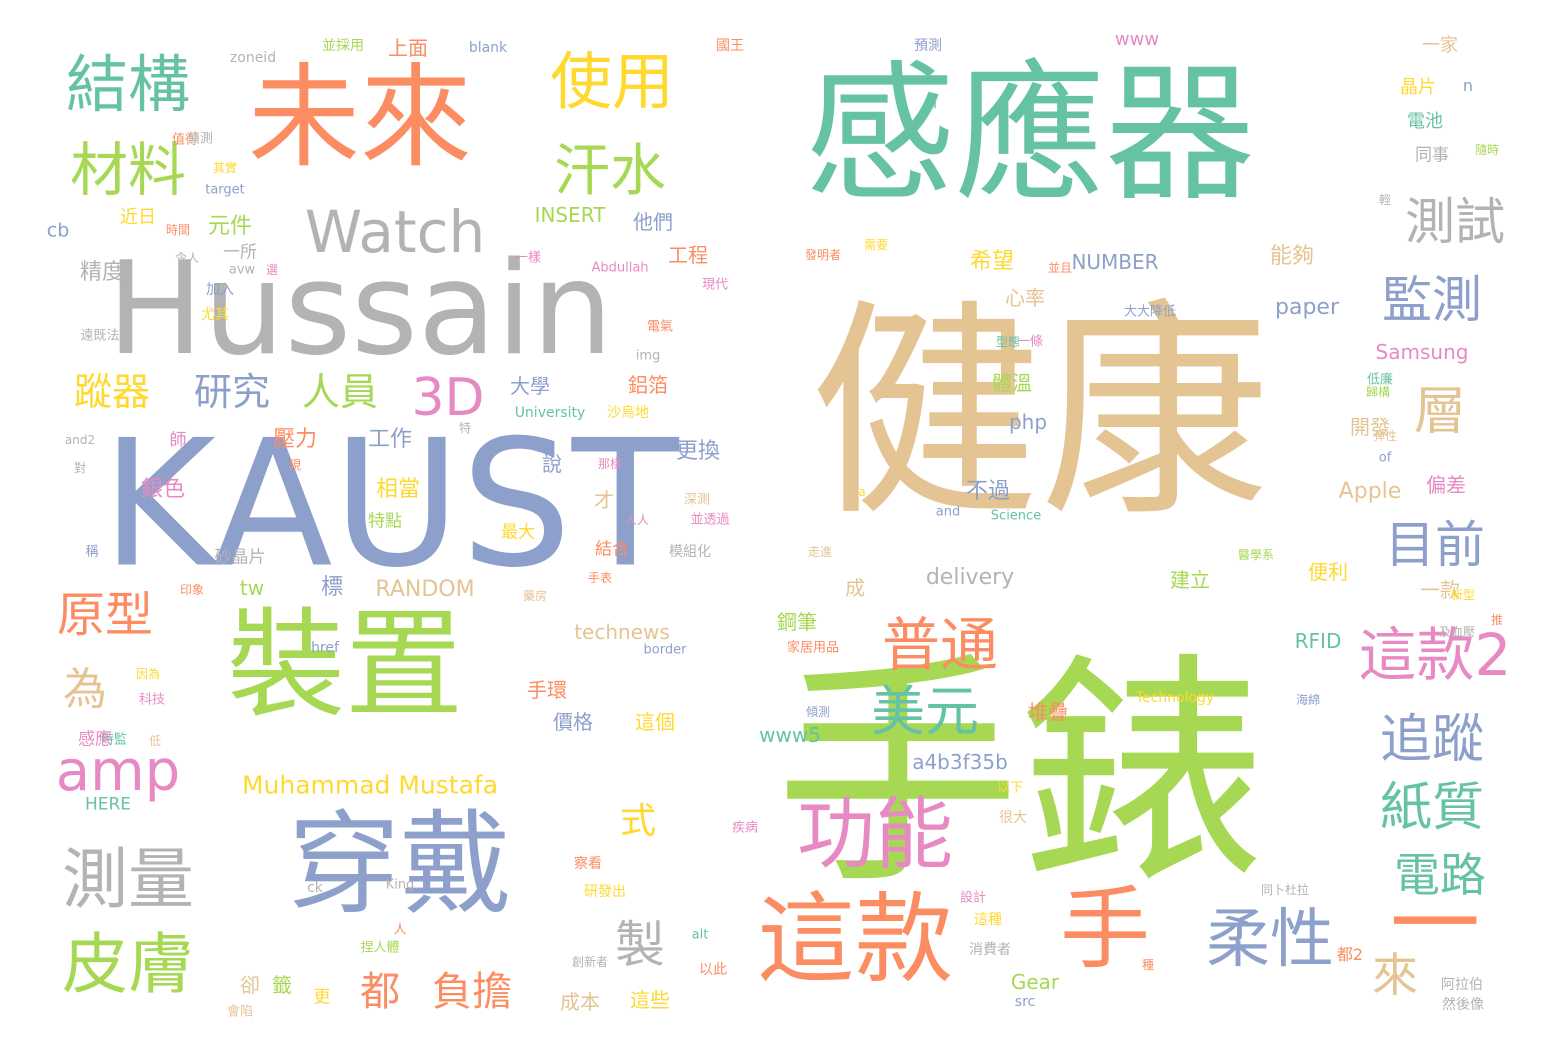 The height and width of the screenshot is (1052, 1548). I want to click on word: 3D, so click(448, 398).